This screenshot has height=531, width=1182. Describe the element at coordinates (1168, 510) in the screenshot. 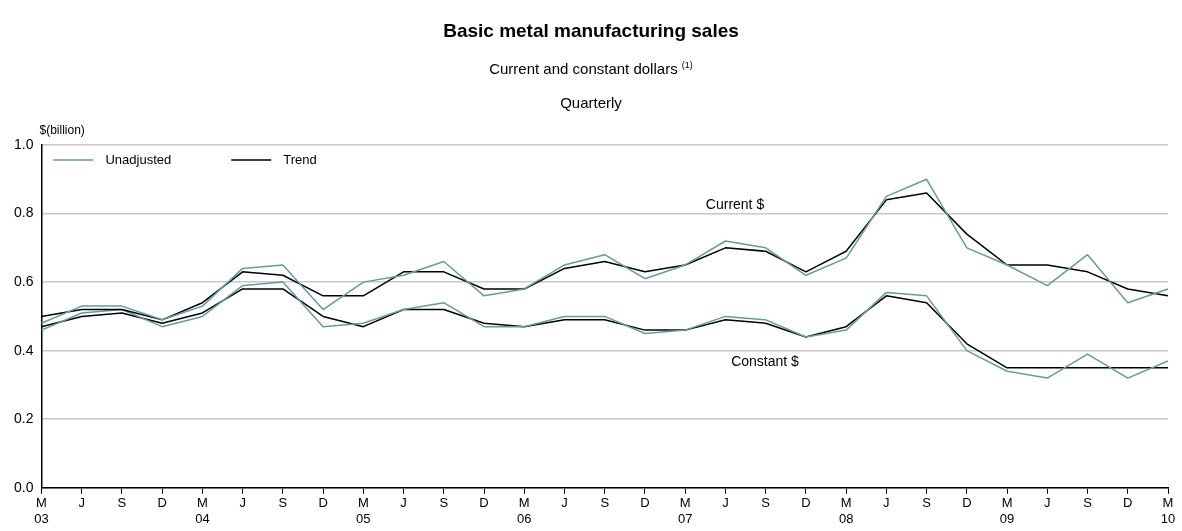

I see `x-tick-label: M 10` at that location.